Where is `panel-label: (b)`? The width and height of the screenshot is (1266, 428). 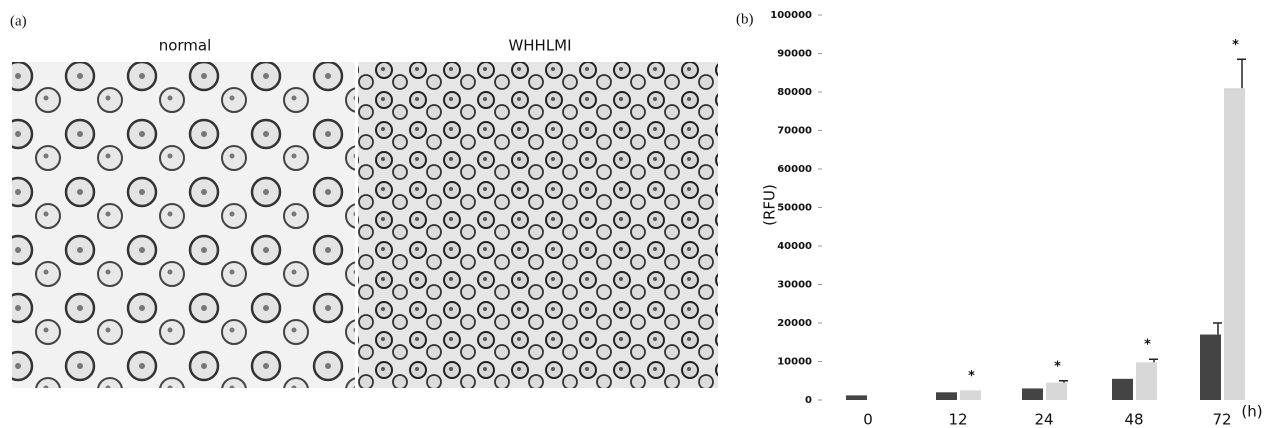 panel-label: (b) is located at coordinates (745, 19).